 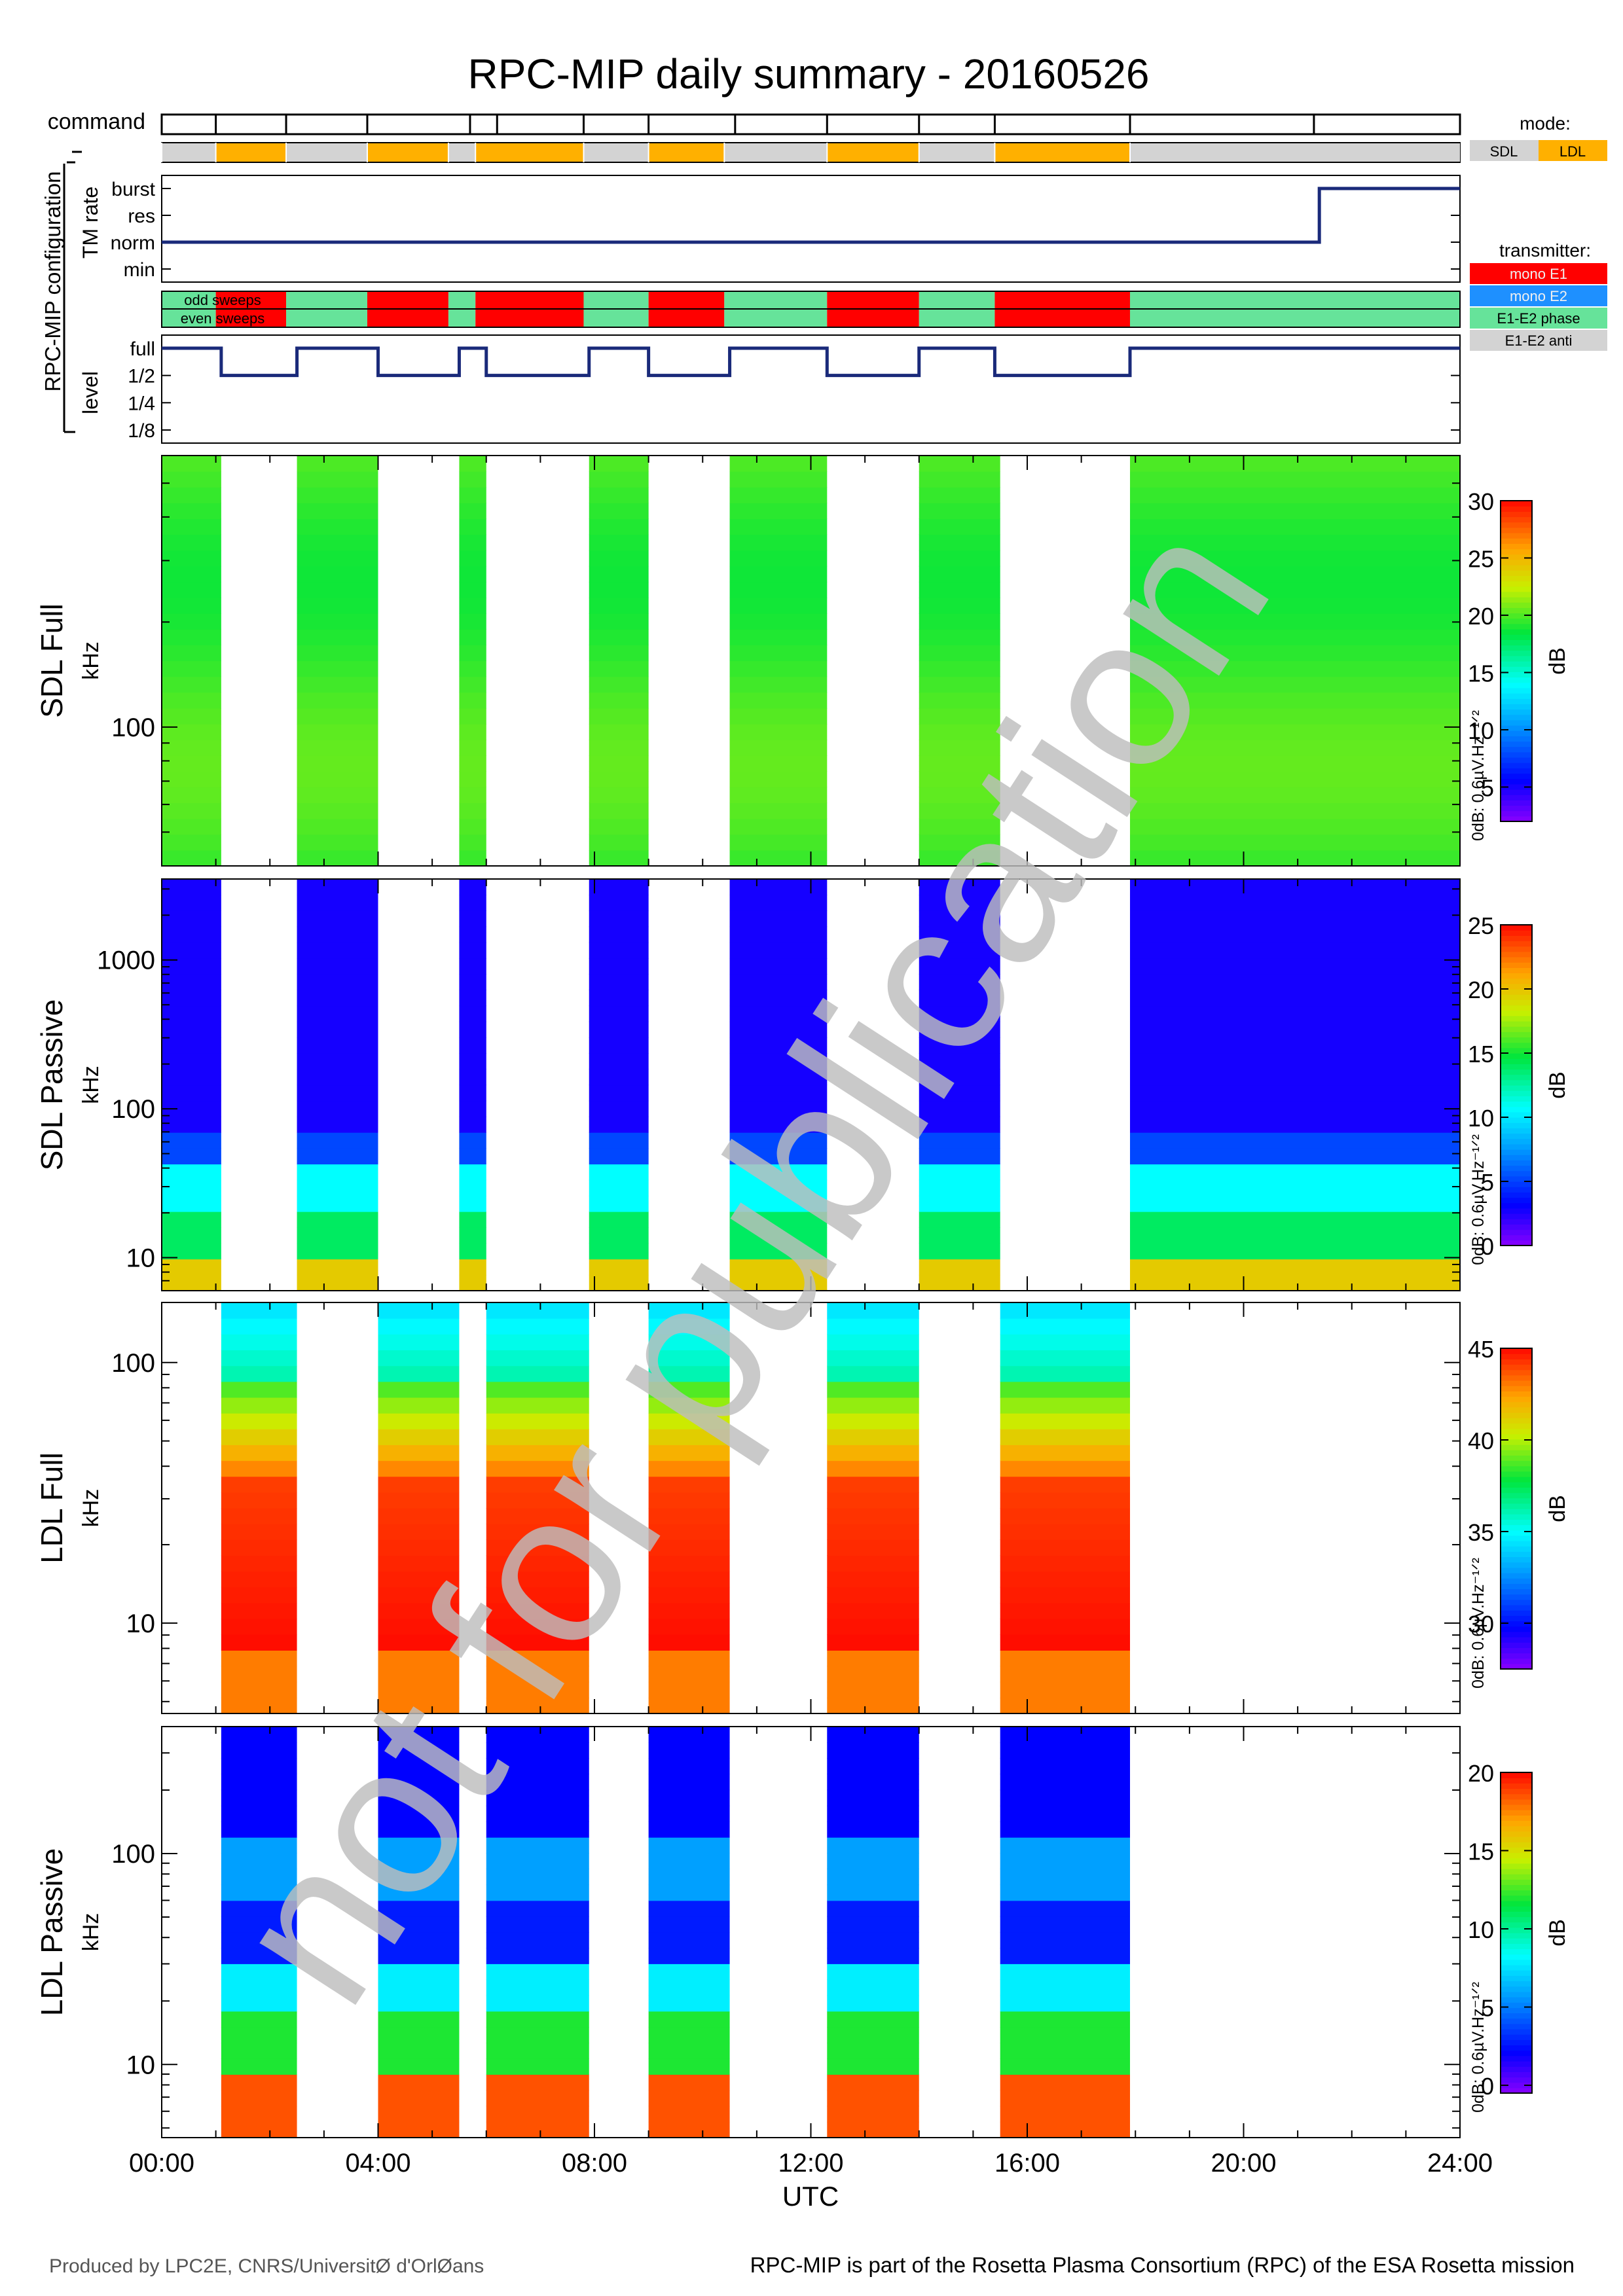 What do you see at coordinates (126, 960) in the screenshot?
I see `y-tick-label: 1000` at bounding box center [126, 960].